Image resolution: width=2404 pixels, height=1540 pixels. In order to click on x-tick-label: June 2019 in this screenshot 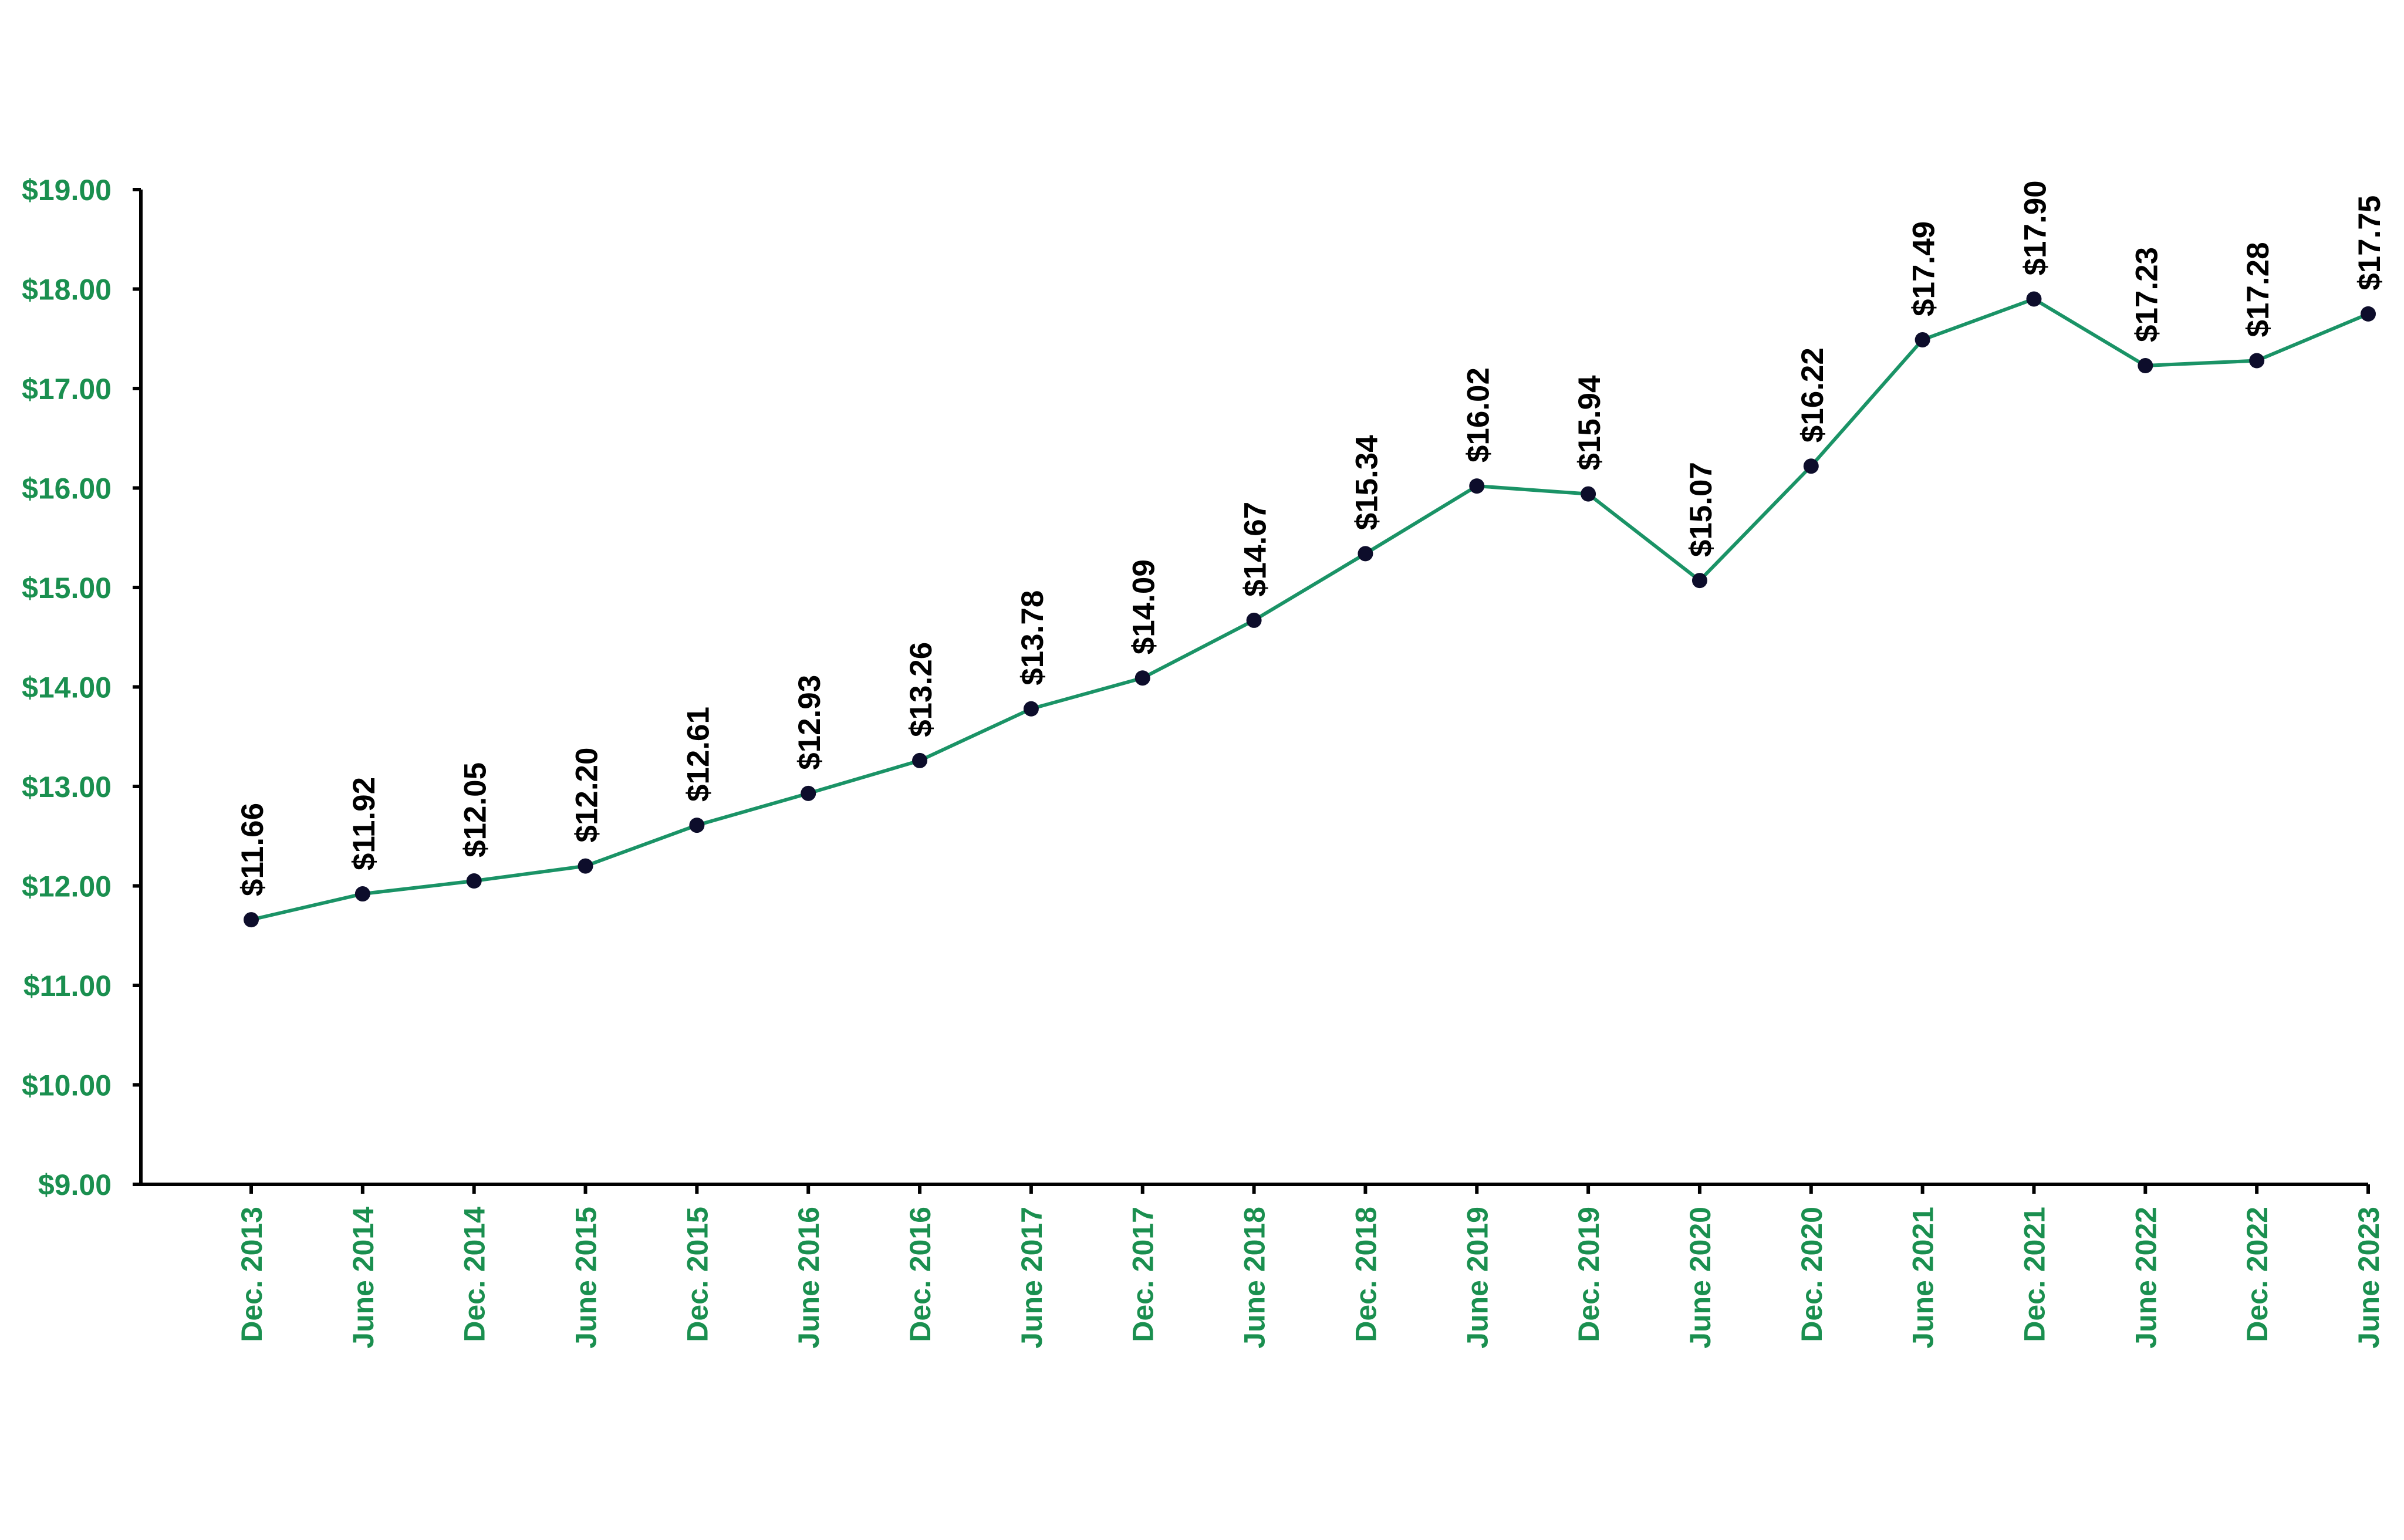, I will do `click(1477, 1278)`.